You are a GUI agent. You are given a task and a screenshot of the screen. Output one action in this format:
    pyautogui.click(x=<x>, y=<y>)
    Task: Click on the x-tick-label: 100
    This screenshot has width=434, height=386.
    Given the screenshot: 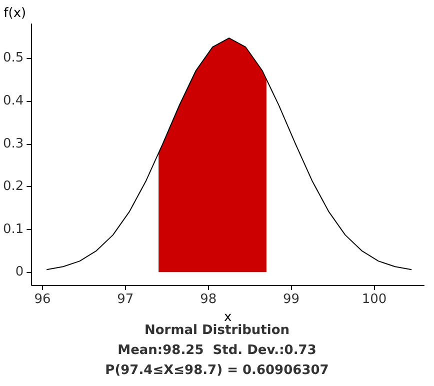 What is the action you would take?
    pyautogui.click(x=374, y=299)
    